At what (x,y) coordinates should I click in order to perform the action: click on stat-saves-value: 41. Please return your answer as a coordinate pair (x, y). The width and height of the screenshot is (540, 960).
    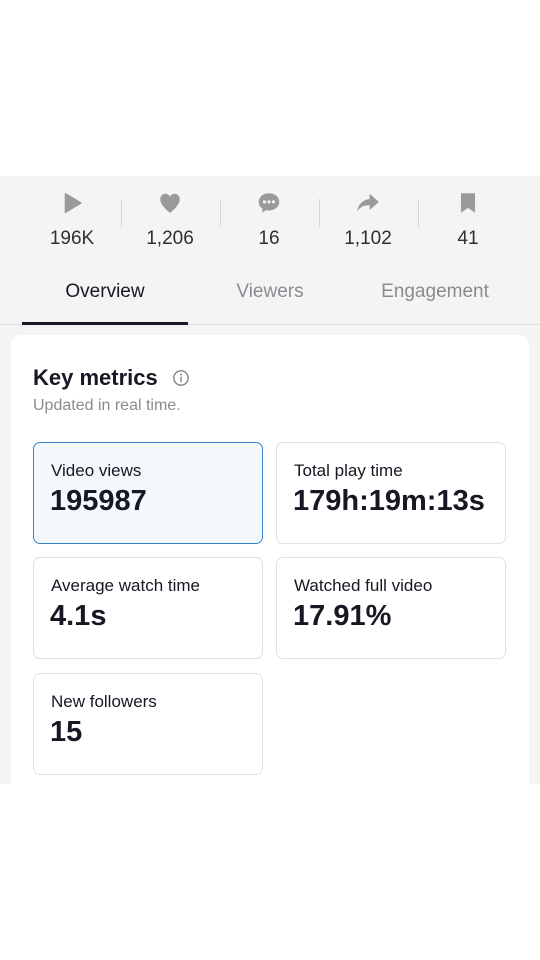
    Looking at the image, I should click on (468, 238).